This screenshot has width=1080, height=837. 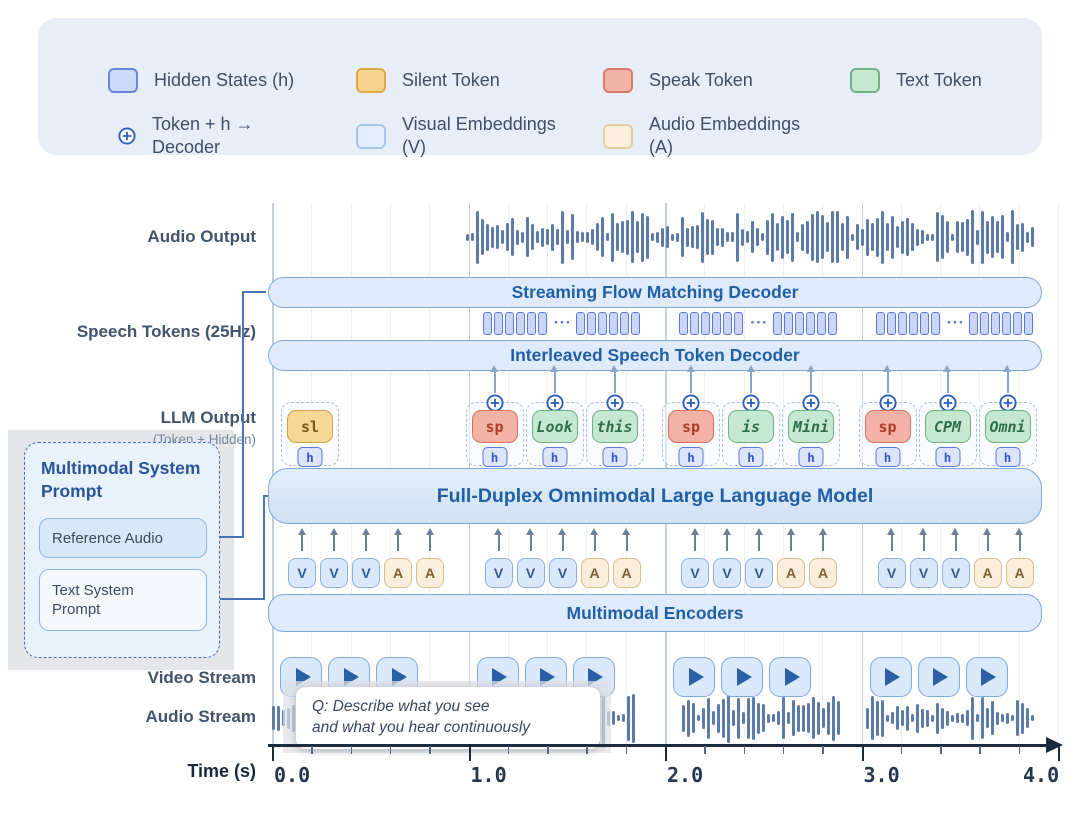 I want to click on play-icon, so click(x=744, y=677).